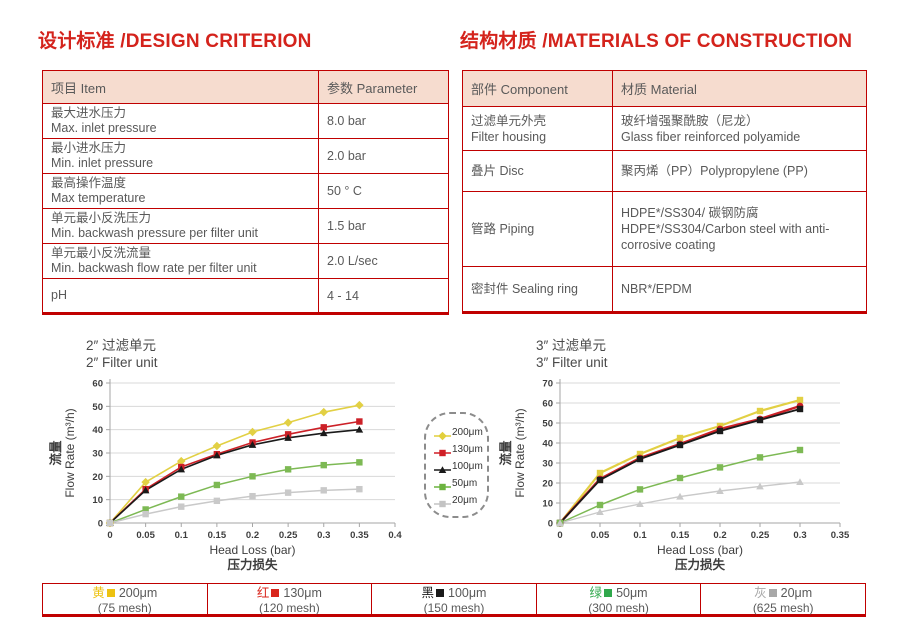  What do you see at coordinates (154, 268) in the screenshot?
I see `item-label-en: Min. backwash flow rate per filter unit` at bounding box center [154, 268].